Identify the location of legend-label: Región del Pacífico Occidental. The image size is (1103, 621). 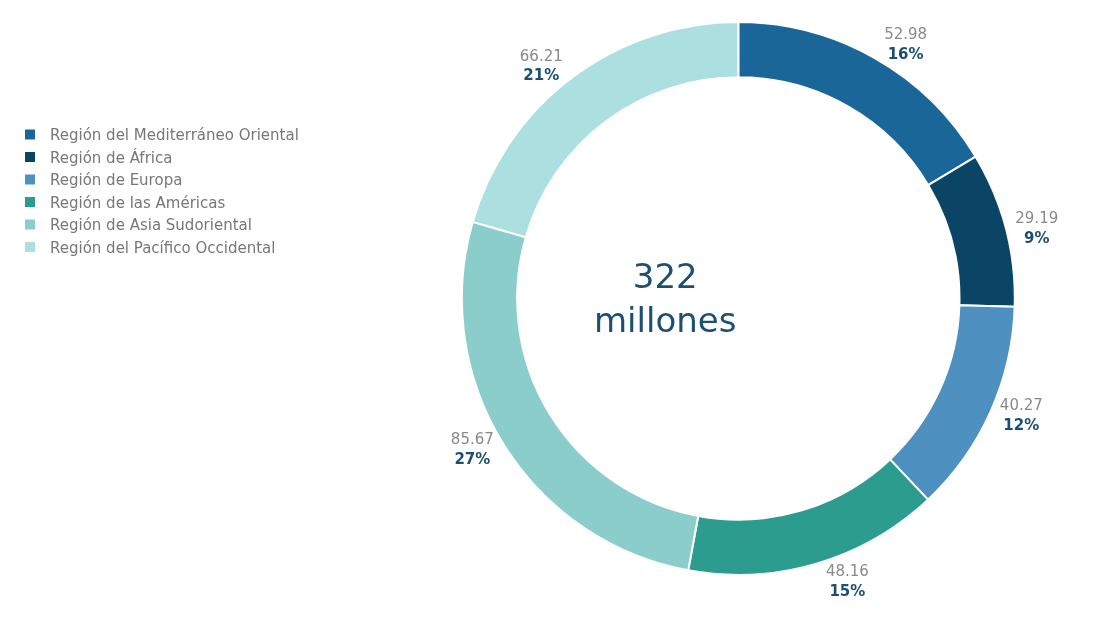
(163, 247).